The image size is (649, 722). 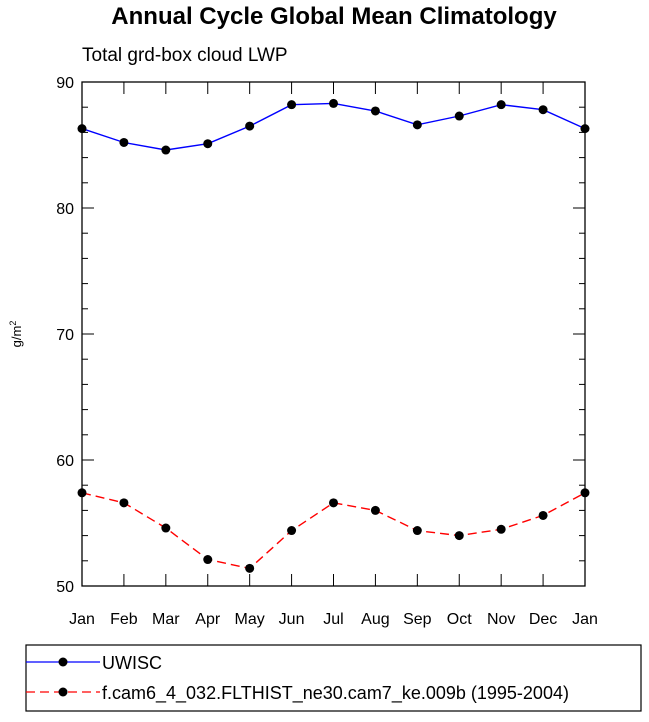 I want to click on chart-title: Annual Cycle Global Mean Climatology, so click(x=334, y=16).